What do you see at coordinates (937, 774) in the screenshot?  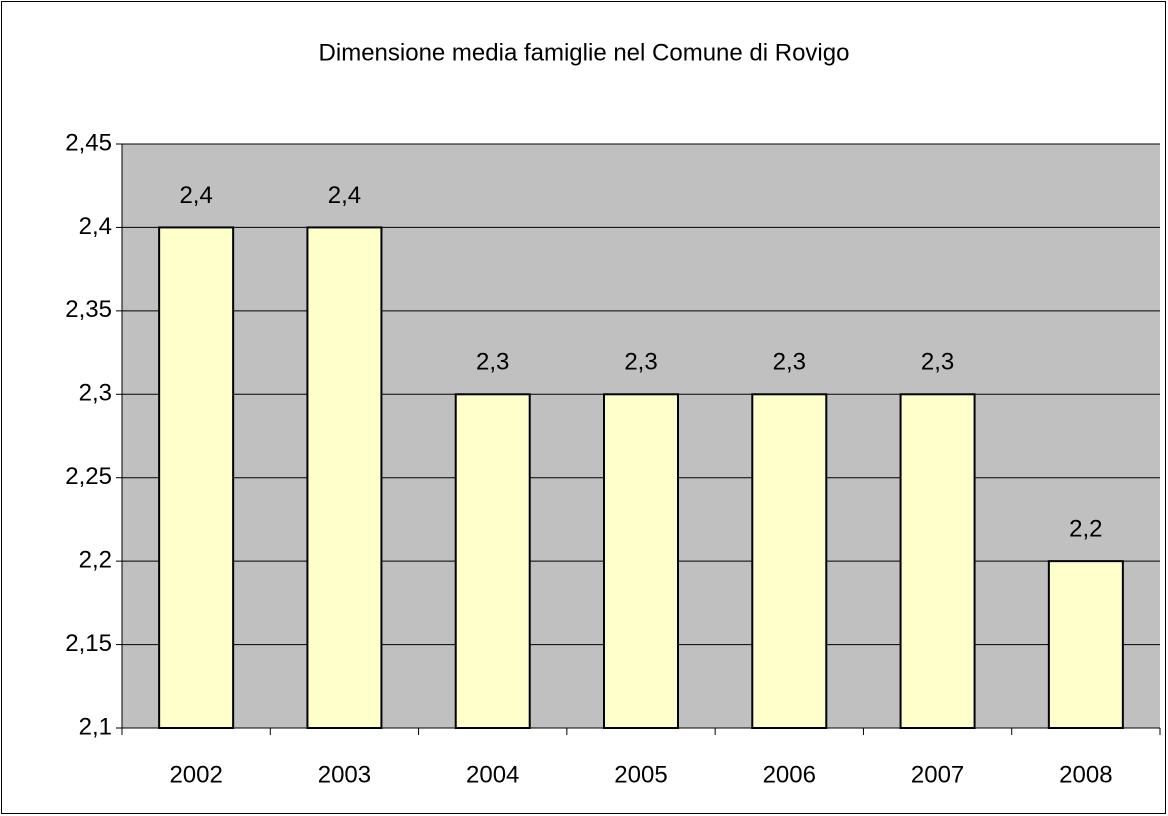 I see `x-tick-label: 2007` at bounding box center [937, 774].